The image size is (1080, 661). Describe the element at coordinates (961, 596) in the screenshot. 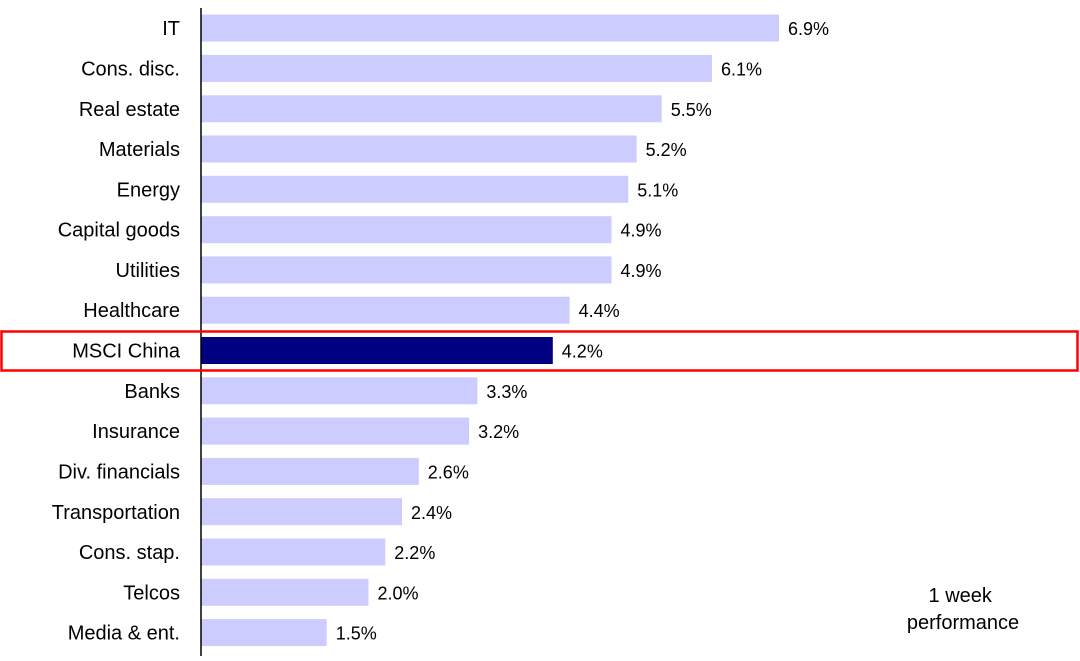

I see `annotation-line-1: 1 week` at that location.